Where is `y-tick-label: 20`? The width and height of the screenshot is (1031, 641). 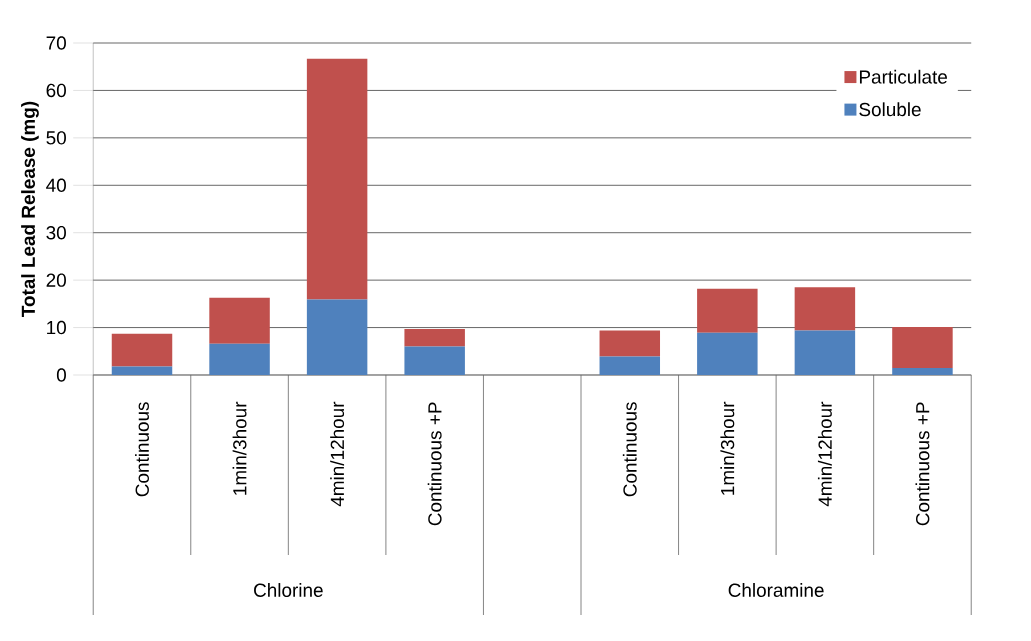 y-tick-label: 20 is located at coordinates (56, 280).